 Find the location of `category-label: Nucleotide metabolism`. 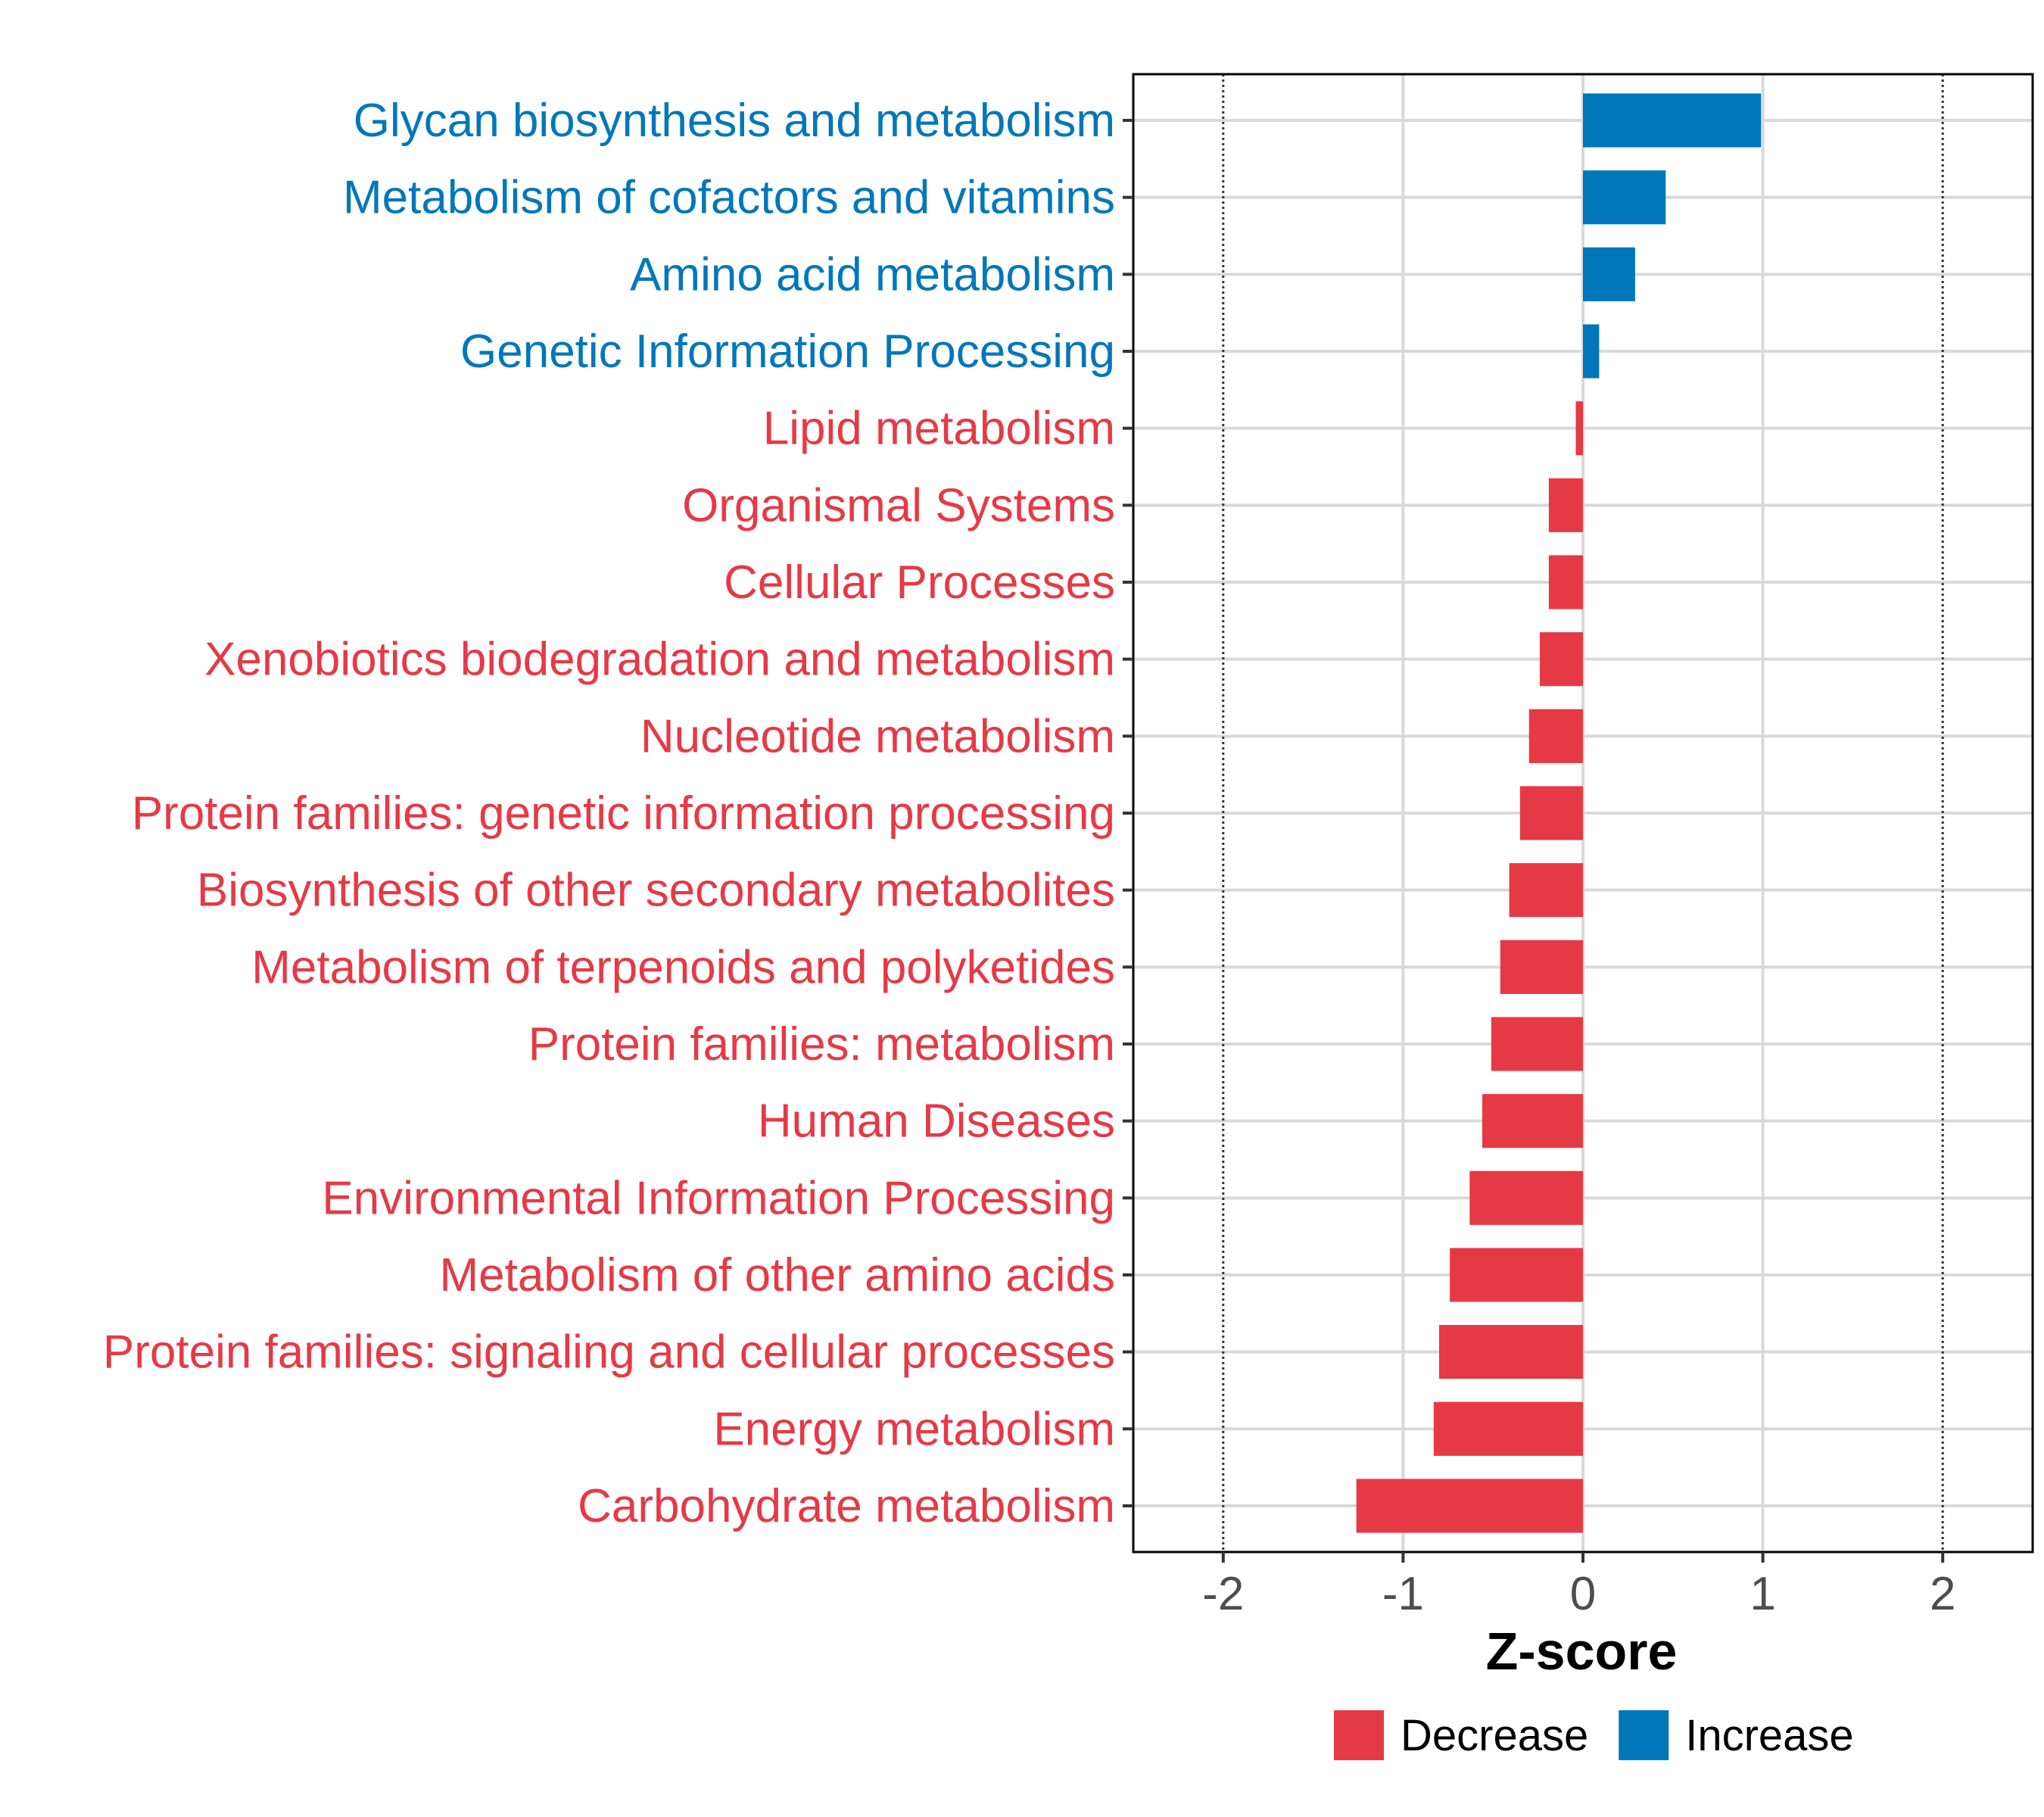

category-label: Nucleotide metabolism is located at coordinates (877, 736).